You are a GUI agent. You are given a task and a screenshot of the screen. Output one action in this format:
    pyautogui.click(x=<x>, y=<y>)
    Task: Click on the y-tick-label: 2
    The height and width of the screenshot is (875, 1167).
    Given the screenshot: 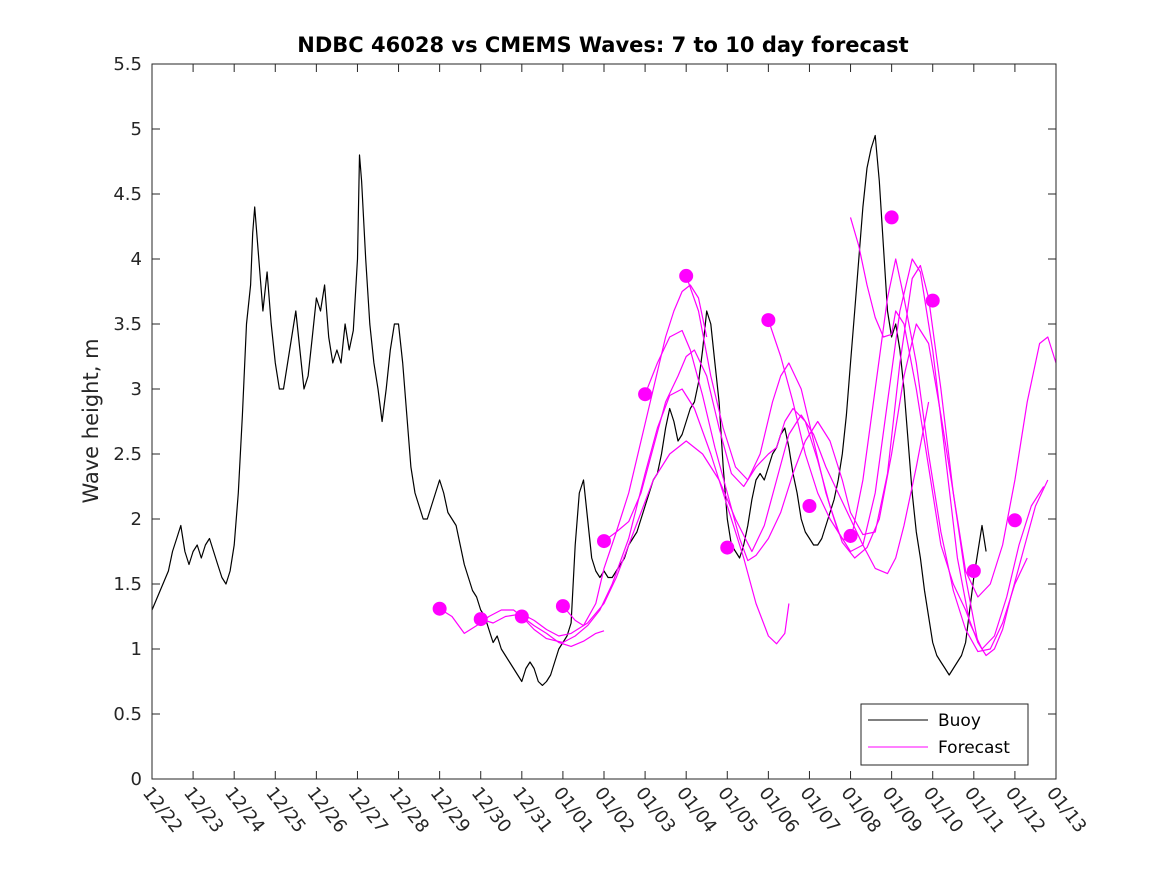 What is the action you would take?
    pyautogui.click(x=136, y=519)
    